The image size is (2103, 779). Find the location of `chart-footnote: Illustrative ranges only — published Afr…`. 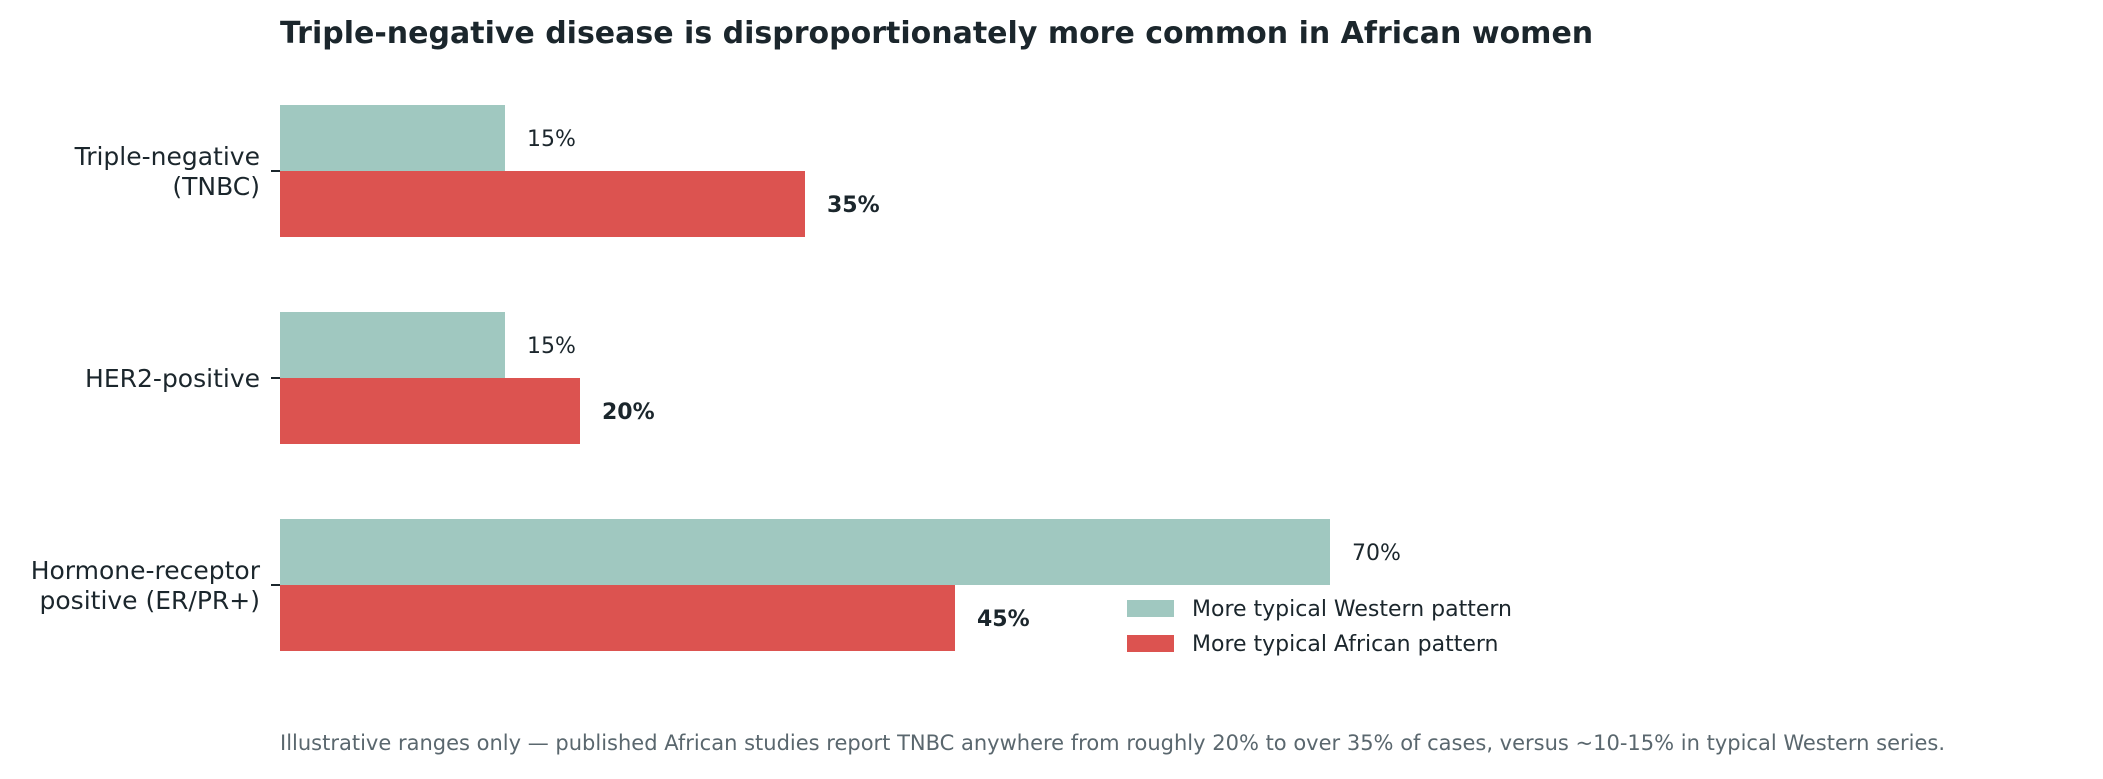

chart-footnote: Illustrative ranges only — published Afr… is located at coordinates (1112, 743).